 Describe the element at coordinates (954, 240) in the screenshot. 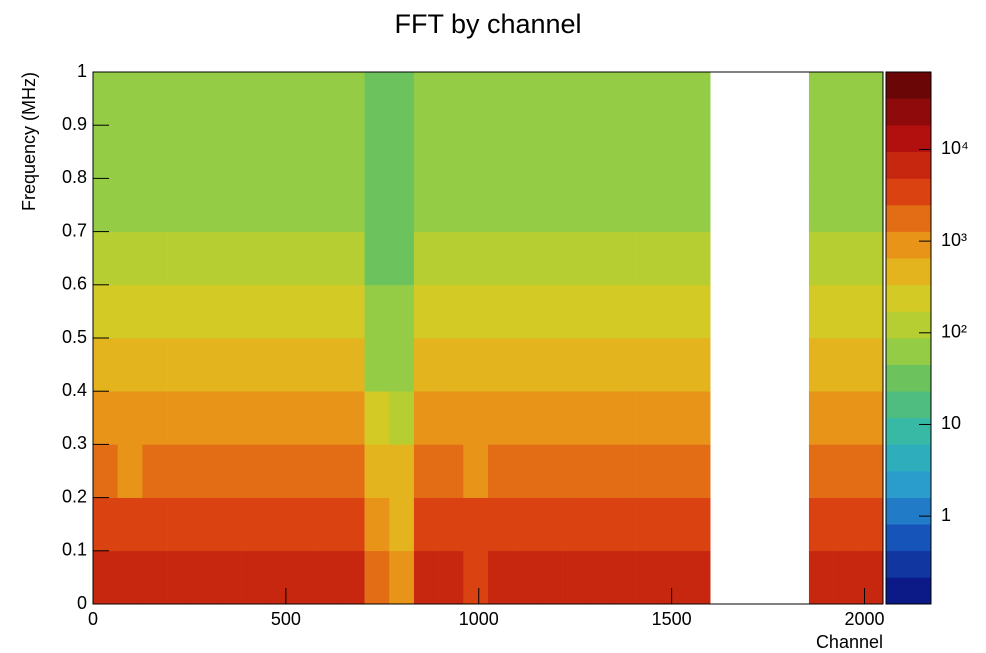

I see `colorbar-tick-label: 10³` at that location.